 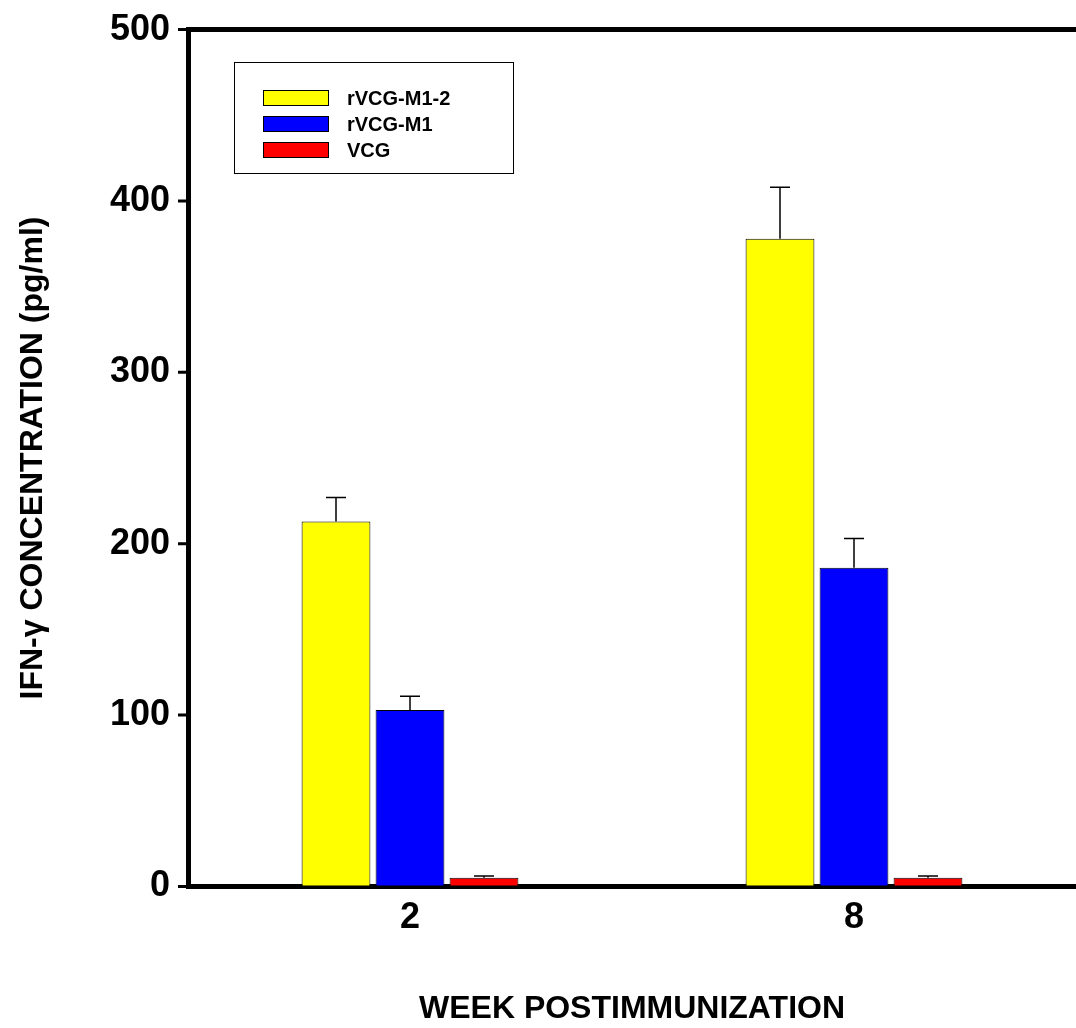 What do you see at coordinates (159, 884) in the screenshot?
I see `y-tick-label: 0` at bounding box center [159, 884].